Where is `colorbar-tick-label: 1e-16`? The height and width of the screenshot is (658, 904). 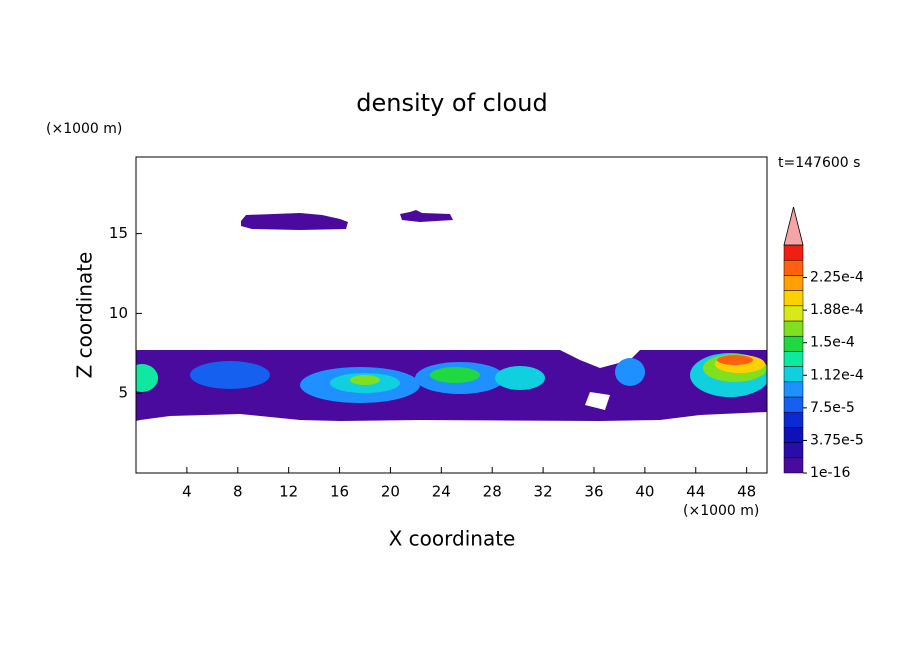
colorbar-tick-label: 1e-16 is located at coordinates (830, 473).